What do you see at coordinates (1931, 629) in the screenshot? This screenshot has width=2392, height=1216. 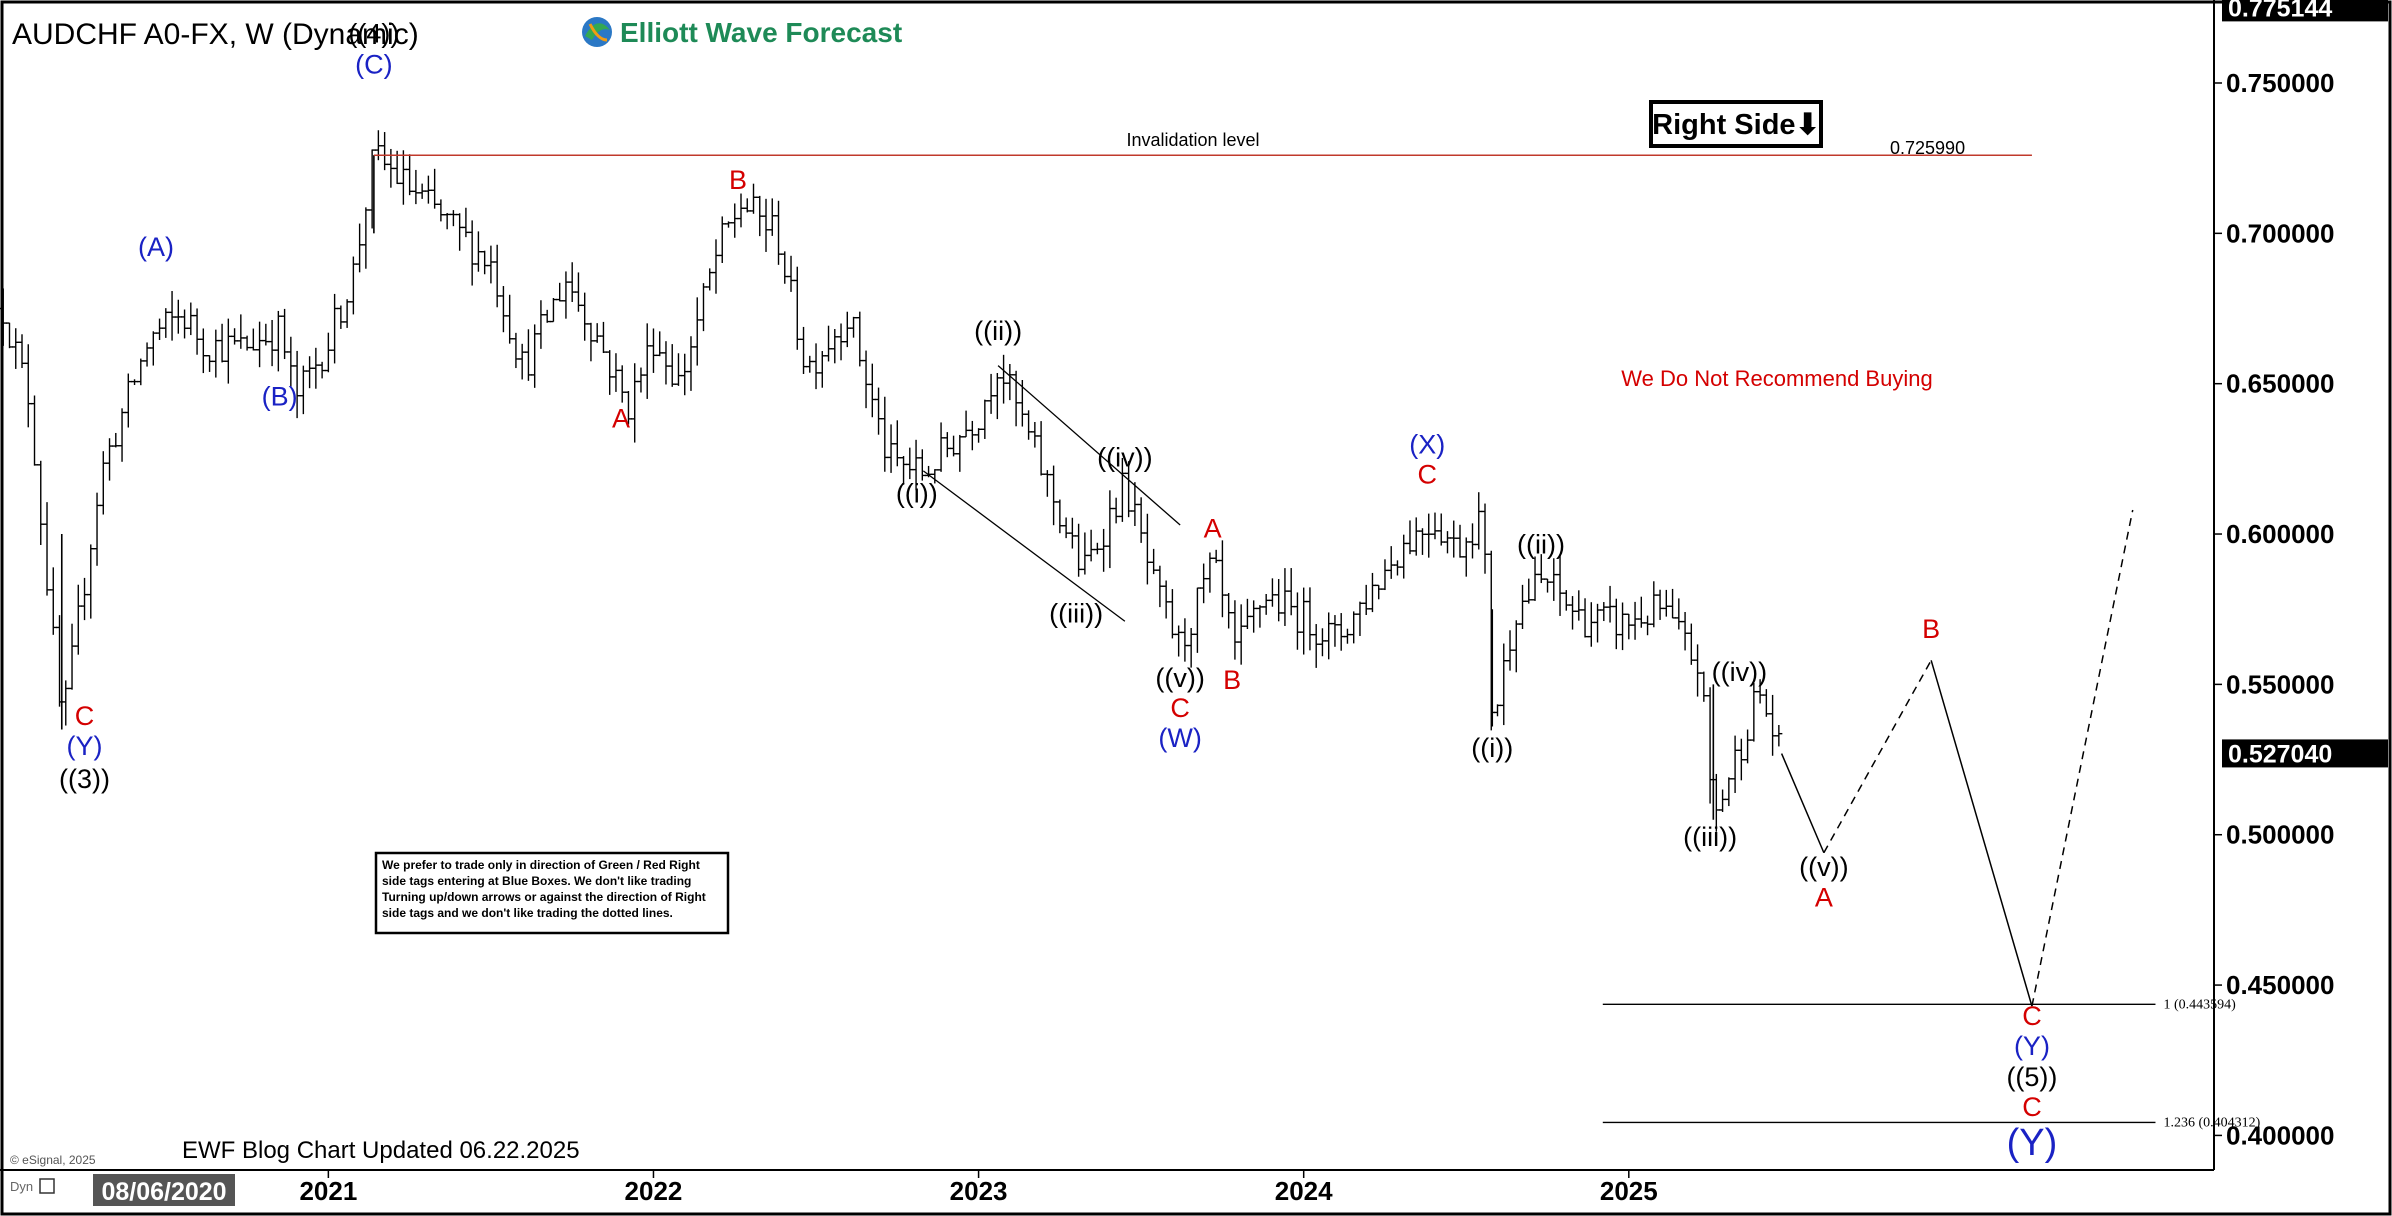 I see `wave-label: B` at bounding box center [1931, 629].